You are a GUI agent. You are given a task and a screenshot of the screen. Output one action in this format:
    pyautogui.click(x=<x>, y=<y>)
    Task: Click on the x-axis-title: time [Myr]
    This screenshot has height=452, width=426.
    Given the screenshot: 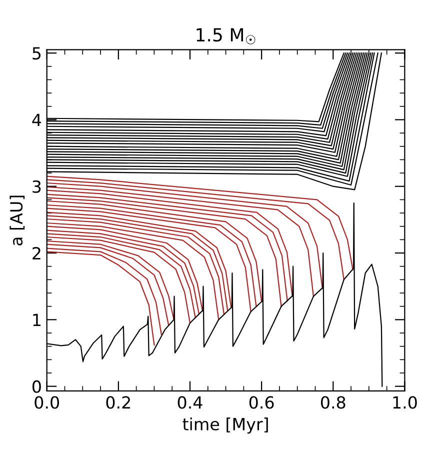 What is the action you would take?
    pyautogui.click(x=225, y=426)
    